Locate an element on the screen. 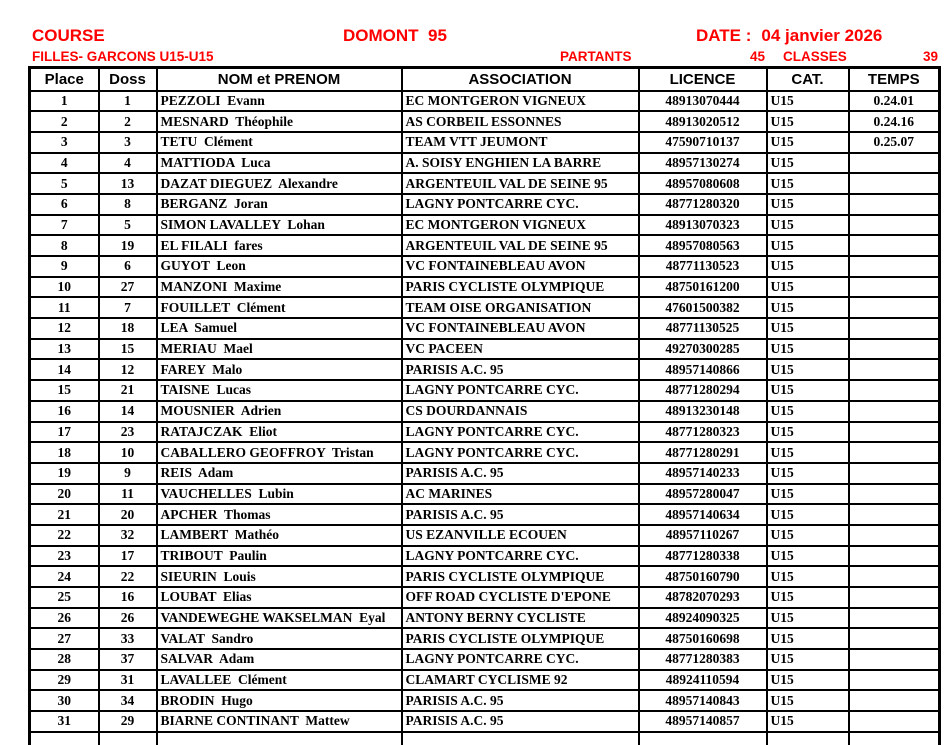  name-cell: CABALLERO GEOFFROY Tristan is located at coordinates (279, 452).